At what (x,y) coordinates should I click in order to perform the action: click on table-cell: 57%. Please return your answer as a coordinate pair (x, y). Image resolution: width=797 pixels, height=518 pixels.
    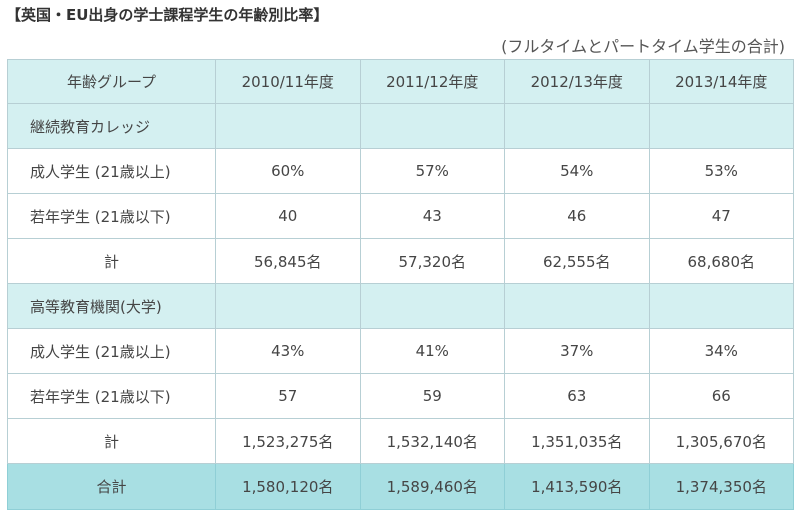
    Looking at the image, I should click on (432, 171).